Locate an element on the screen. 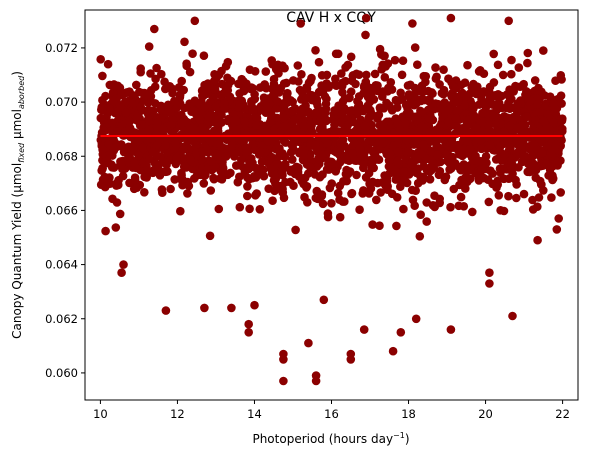 The width and height of the screenshot is (589, 460). x-tick-label: 22 is located at coordinates (562, 414).